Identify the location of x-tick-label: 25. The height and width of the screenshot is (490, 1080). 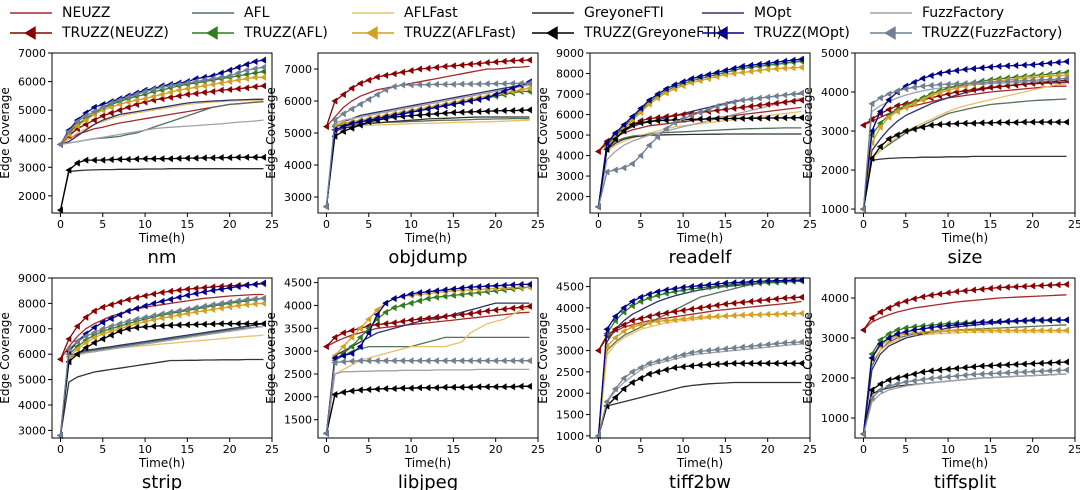
(538, 224).